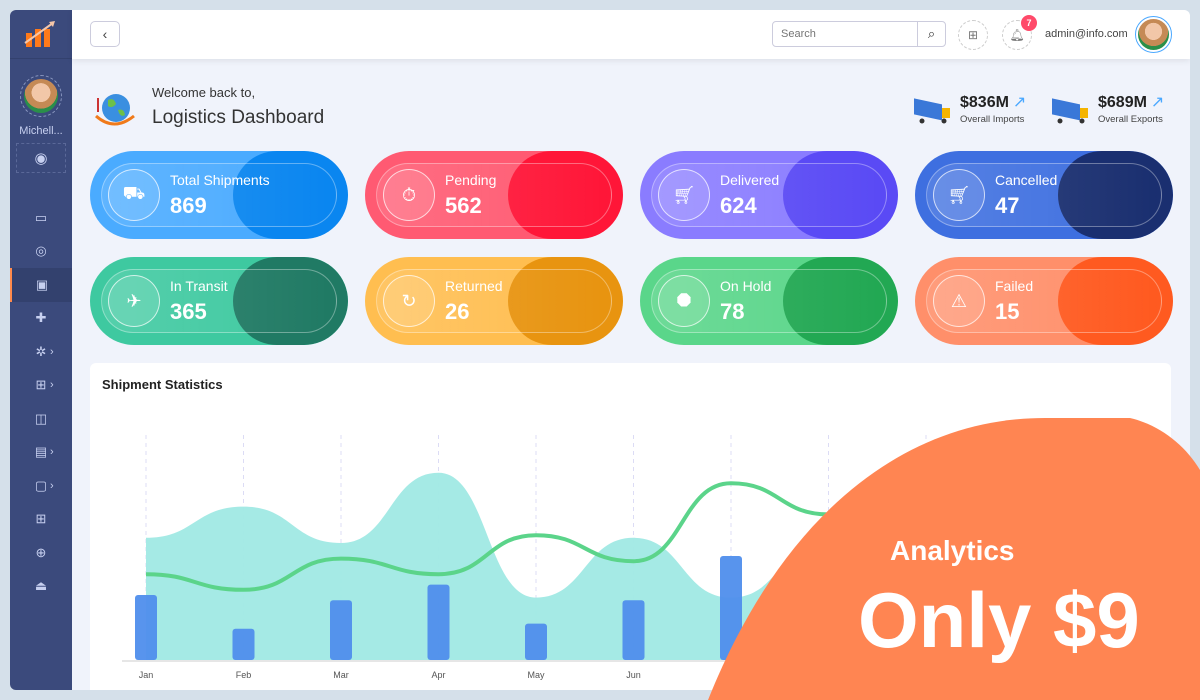  What do you see at coordinates (959, 301) in the screenshot?
I see `warning-icon: ⚠` at bounding box center [959, 301].